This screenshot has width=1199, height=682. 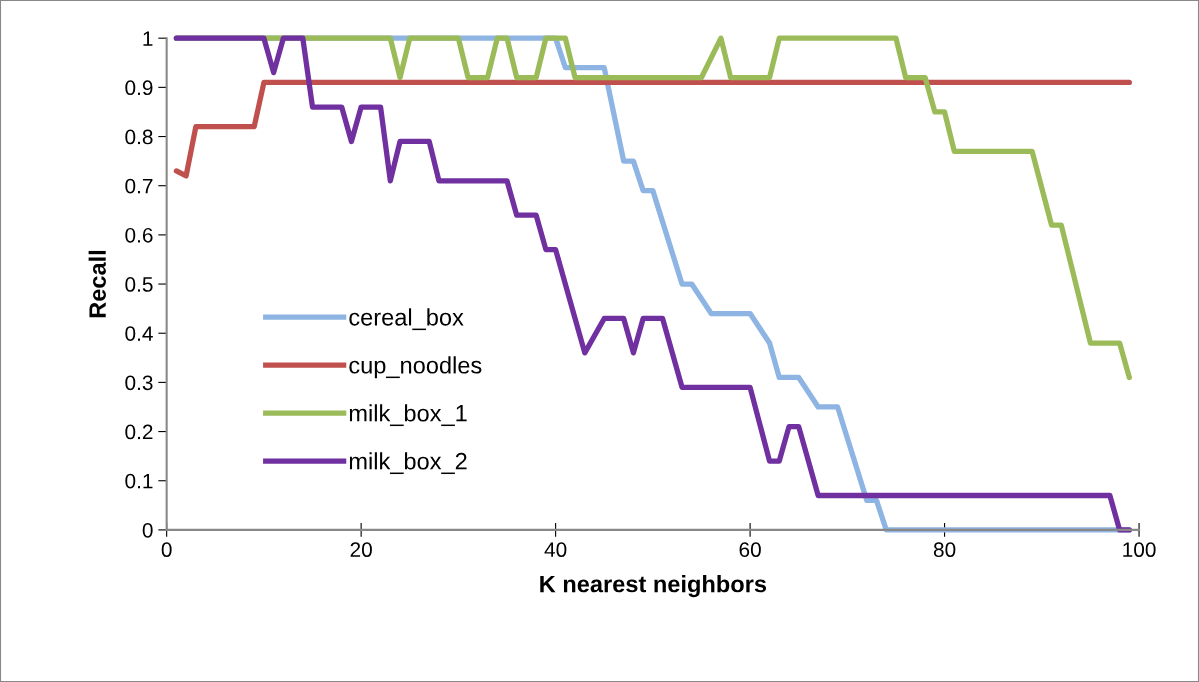 I want to click on y-tick-label: 0.3, so click(x=139, y=383).